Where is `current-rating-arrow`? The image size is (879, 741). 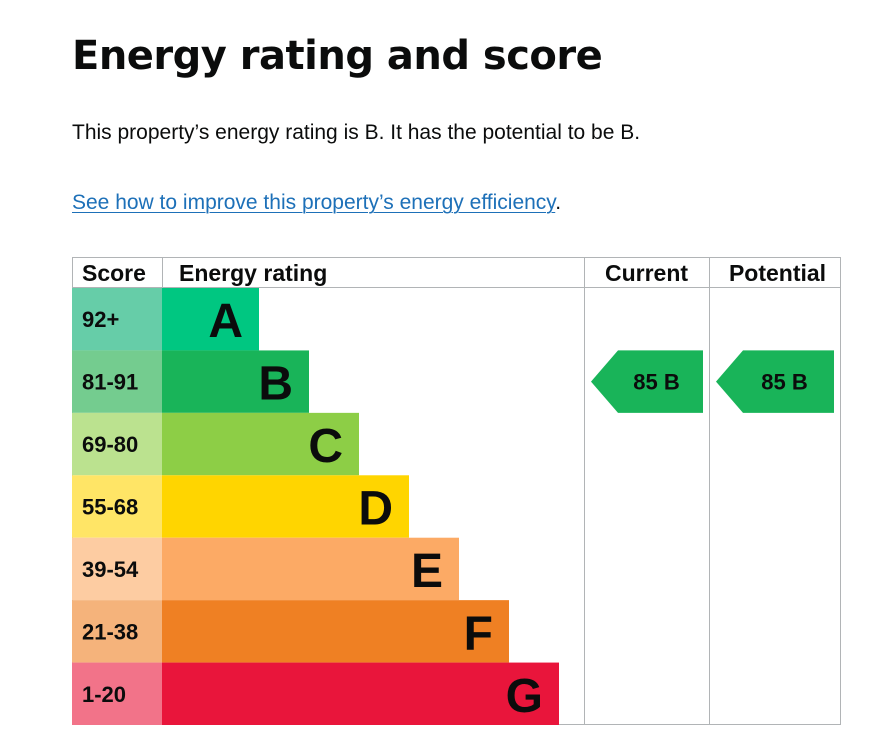
current-rating-arrow is located at coordinates (647, 381).